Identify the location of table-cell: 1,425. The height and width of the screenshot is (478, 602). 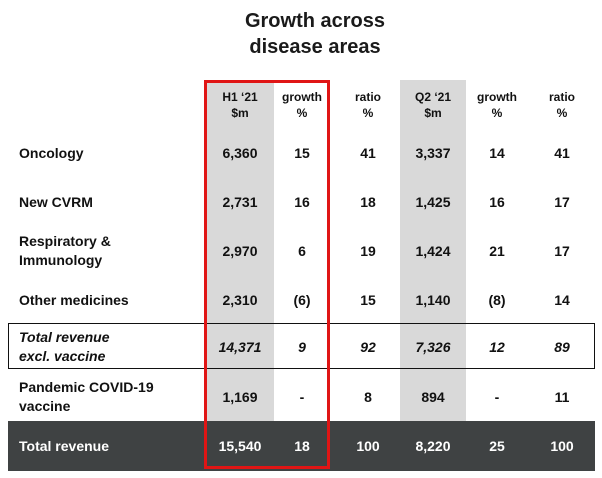
(433, 202).